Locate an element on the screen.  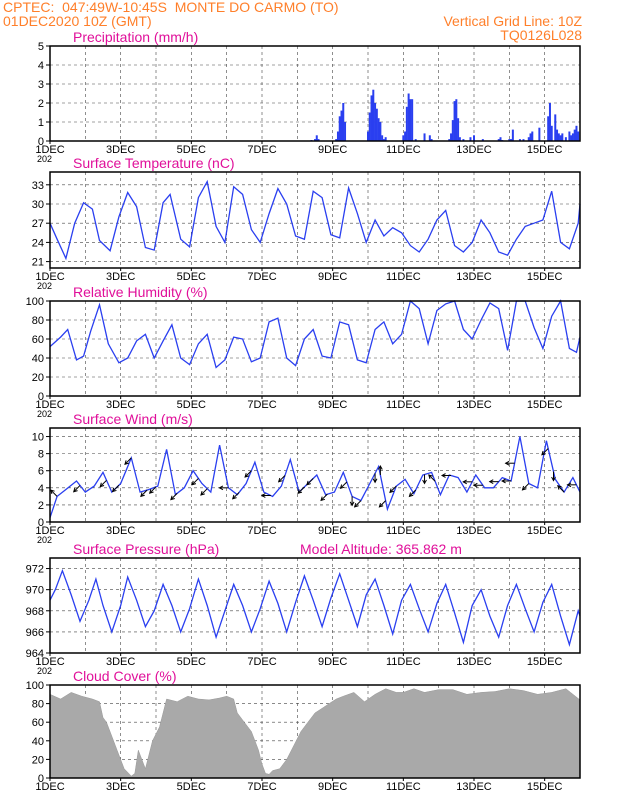
vertical-grid-note: Vertical Grid Line: 10Z is located at coordinates (512, 21).